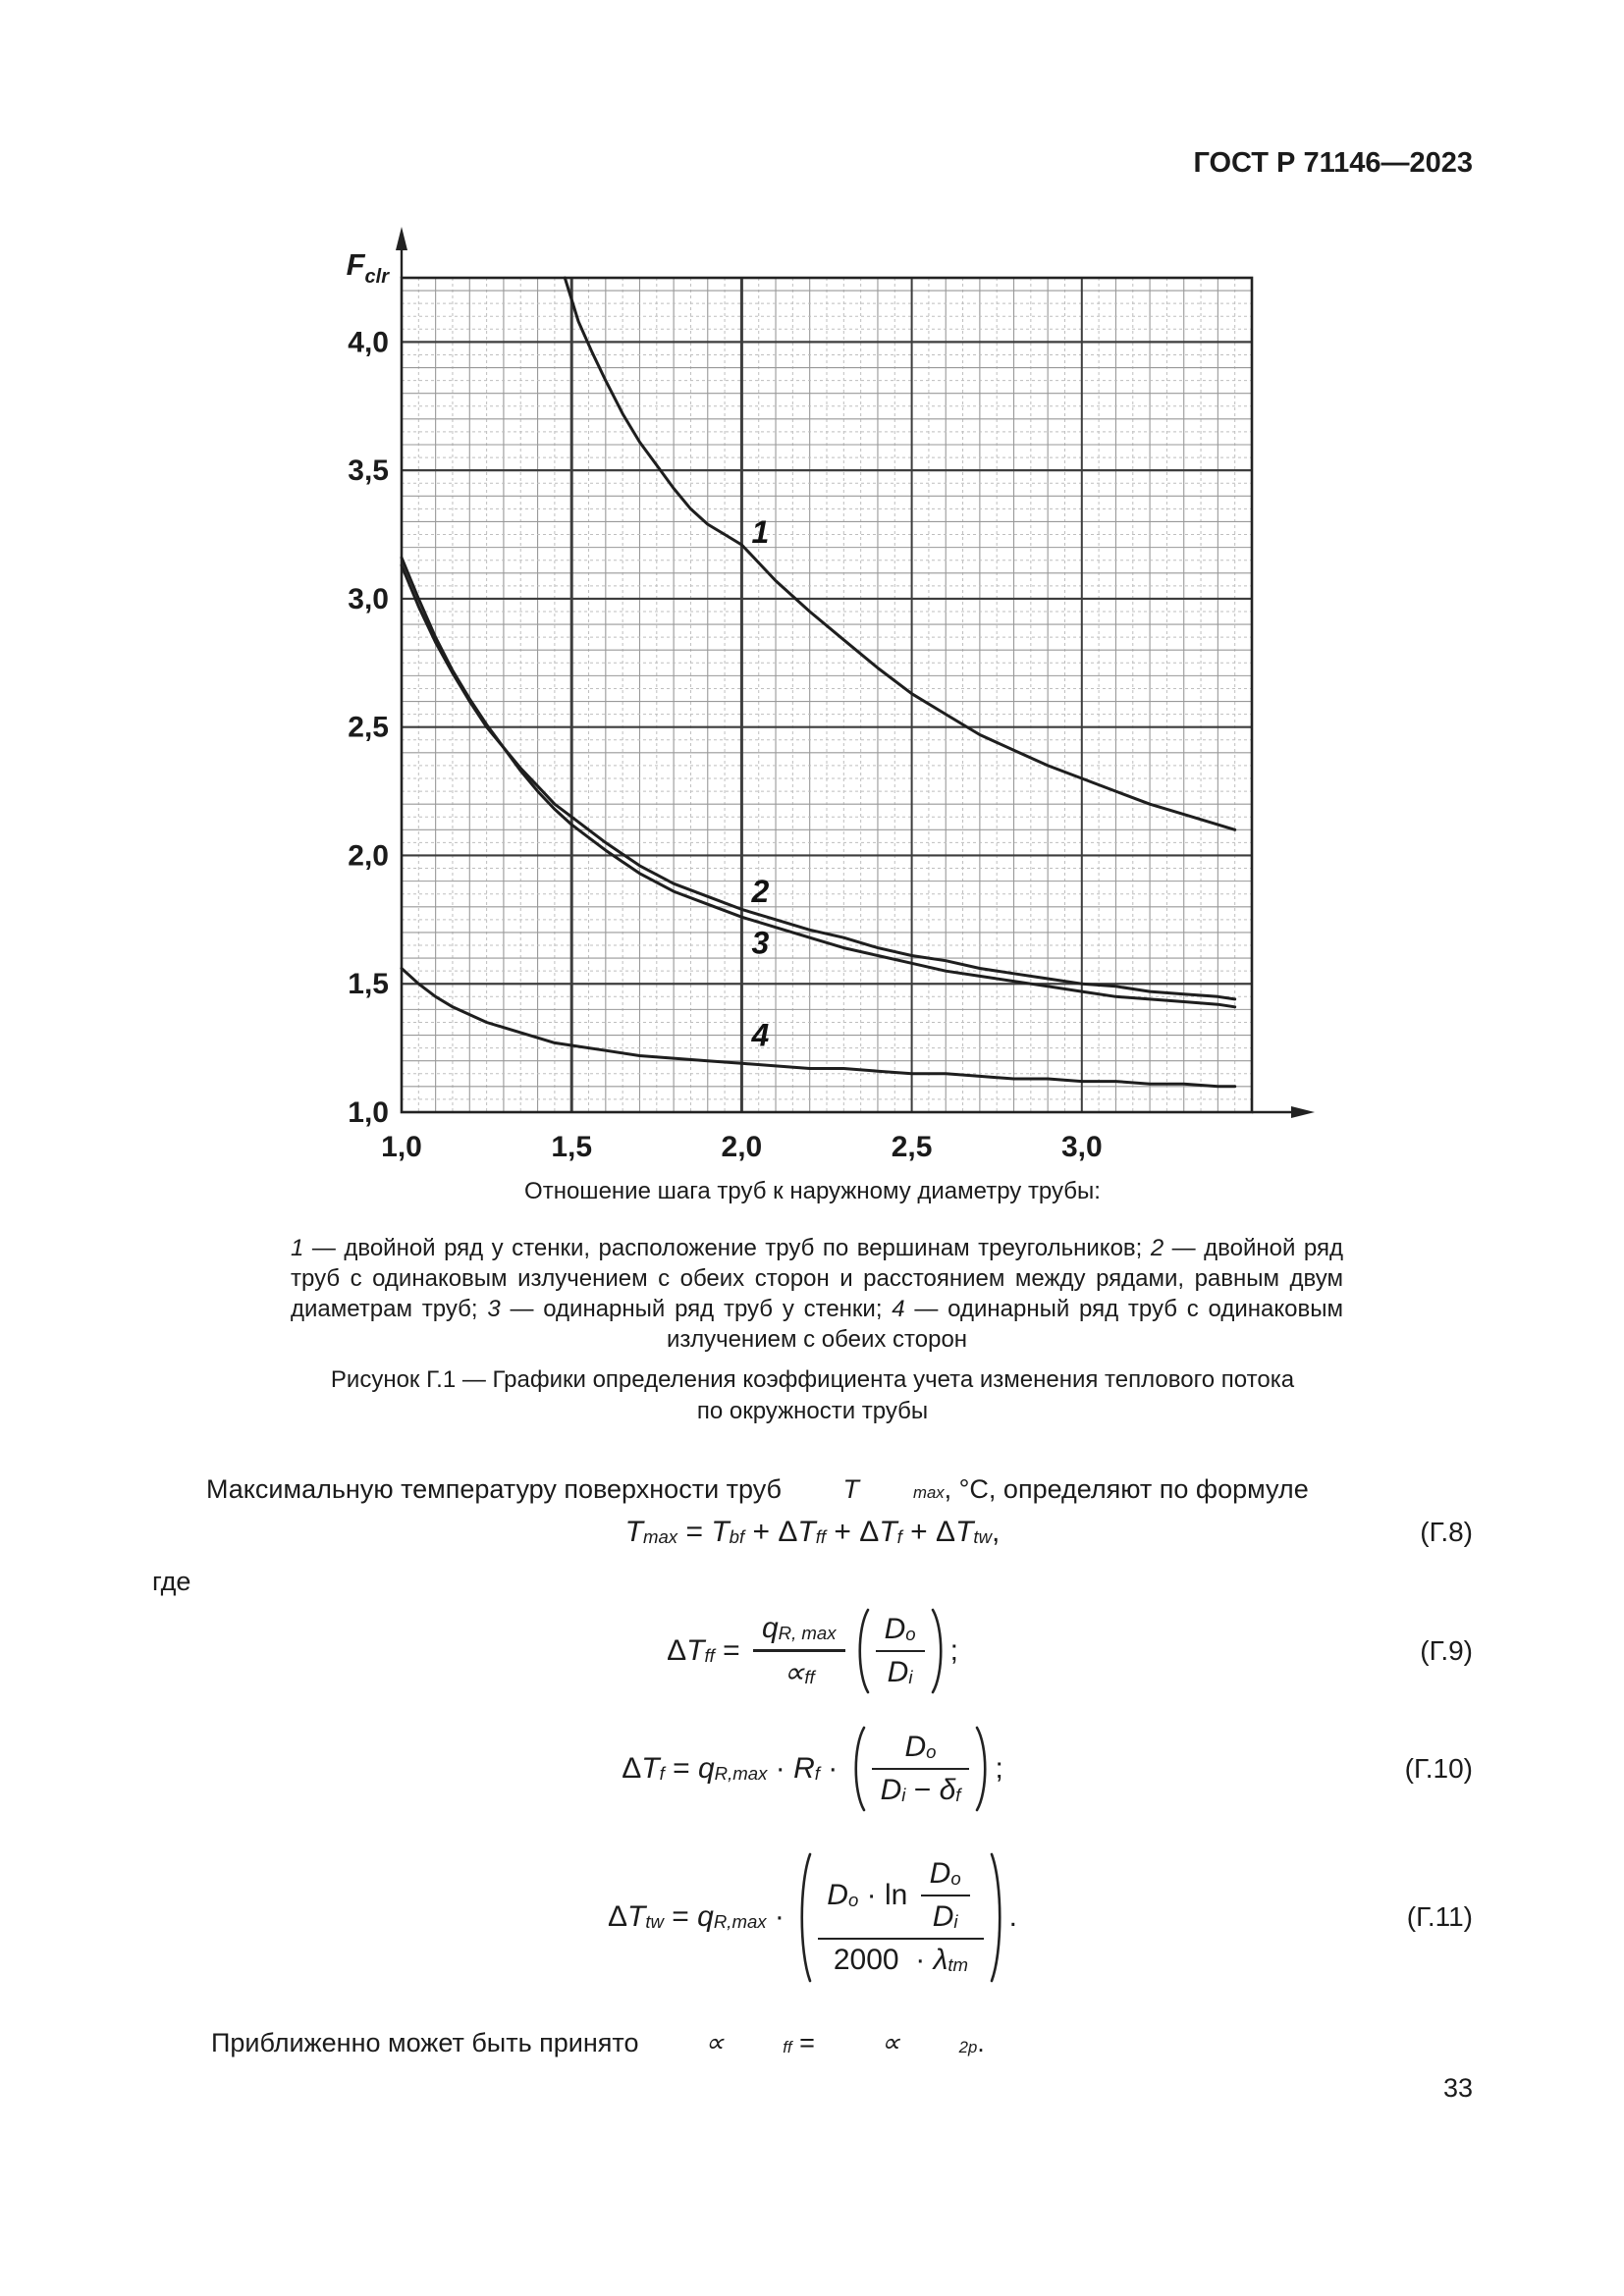 The height and width of the screenshot is (2296, 1624). What do you see at coordinates (951, 1960) in the screenshot?
I see `math-var: λ tm` at bounding box center [951, 1960].